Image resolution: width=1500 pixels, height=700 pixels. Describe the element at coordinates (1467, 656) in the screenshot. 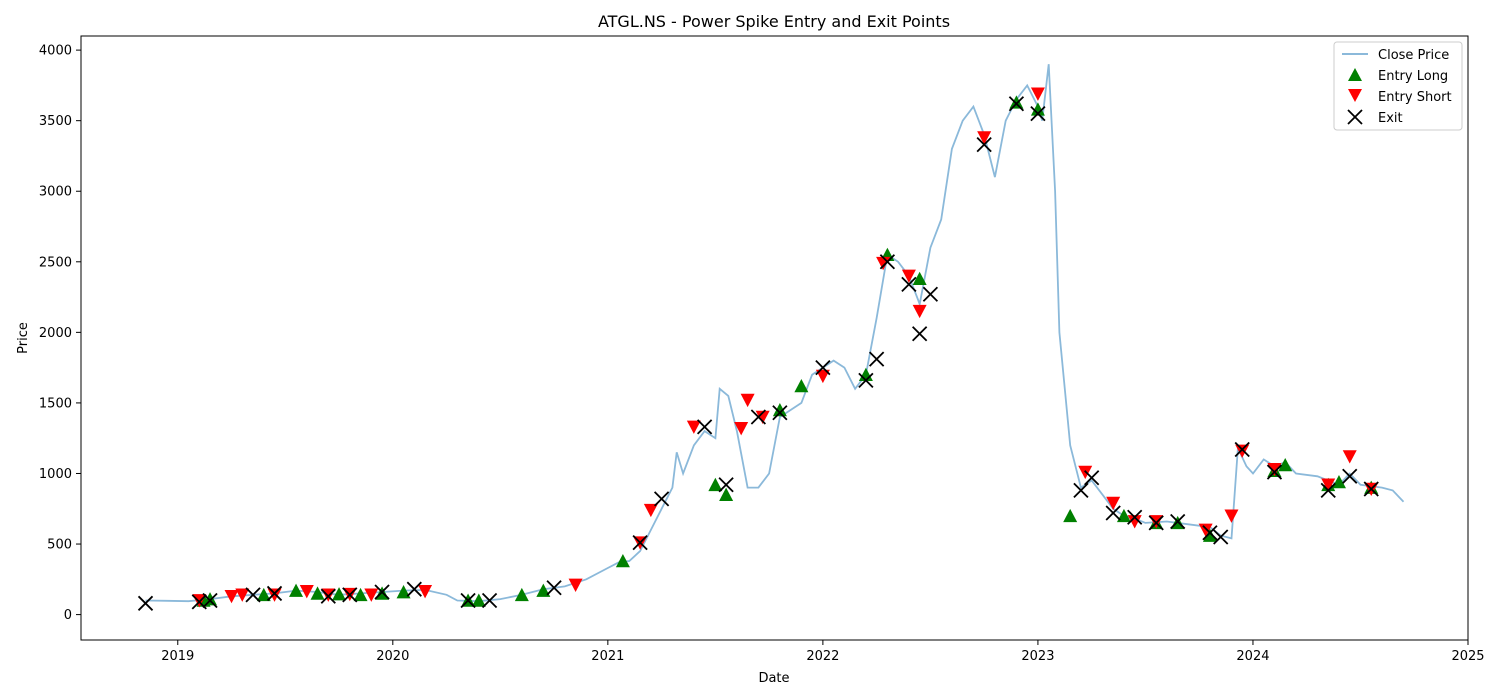

I see `x-tick-label: 2025` at that location.